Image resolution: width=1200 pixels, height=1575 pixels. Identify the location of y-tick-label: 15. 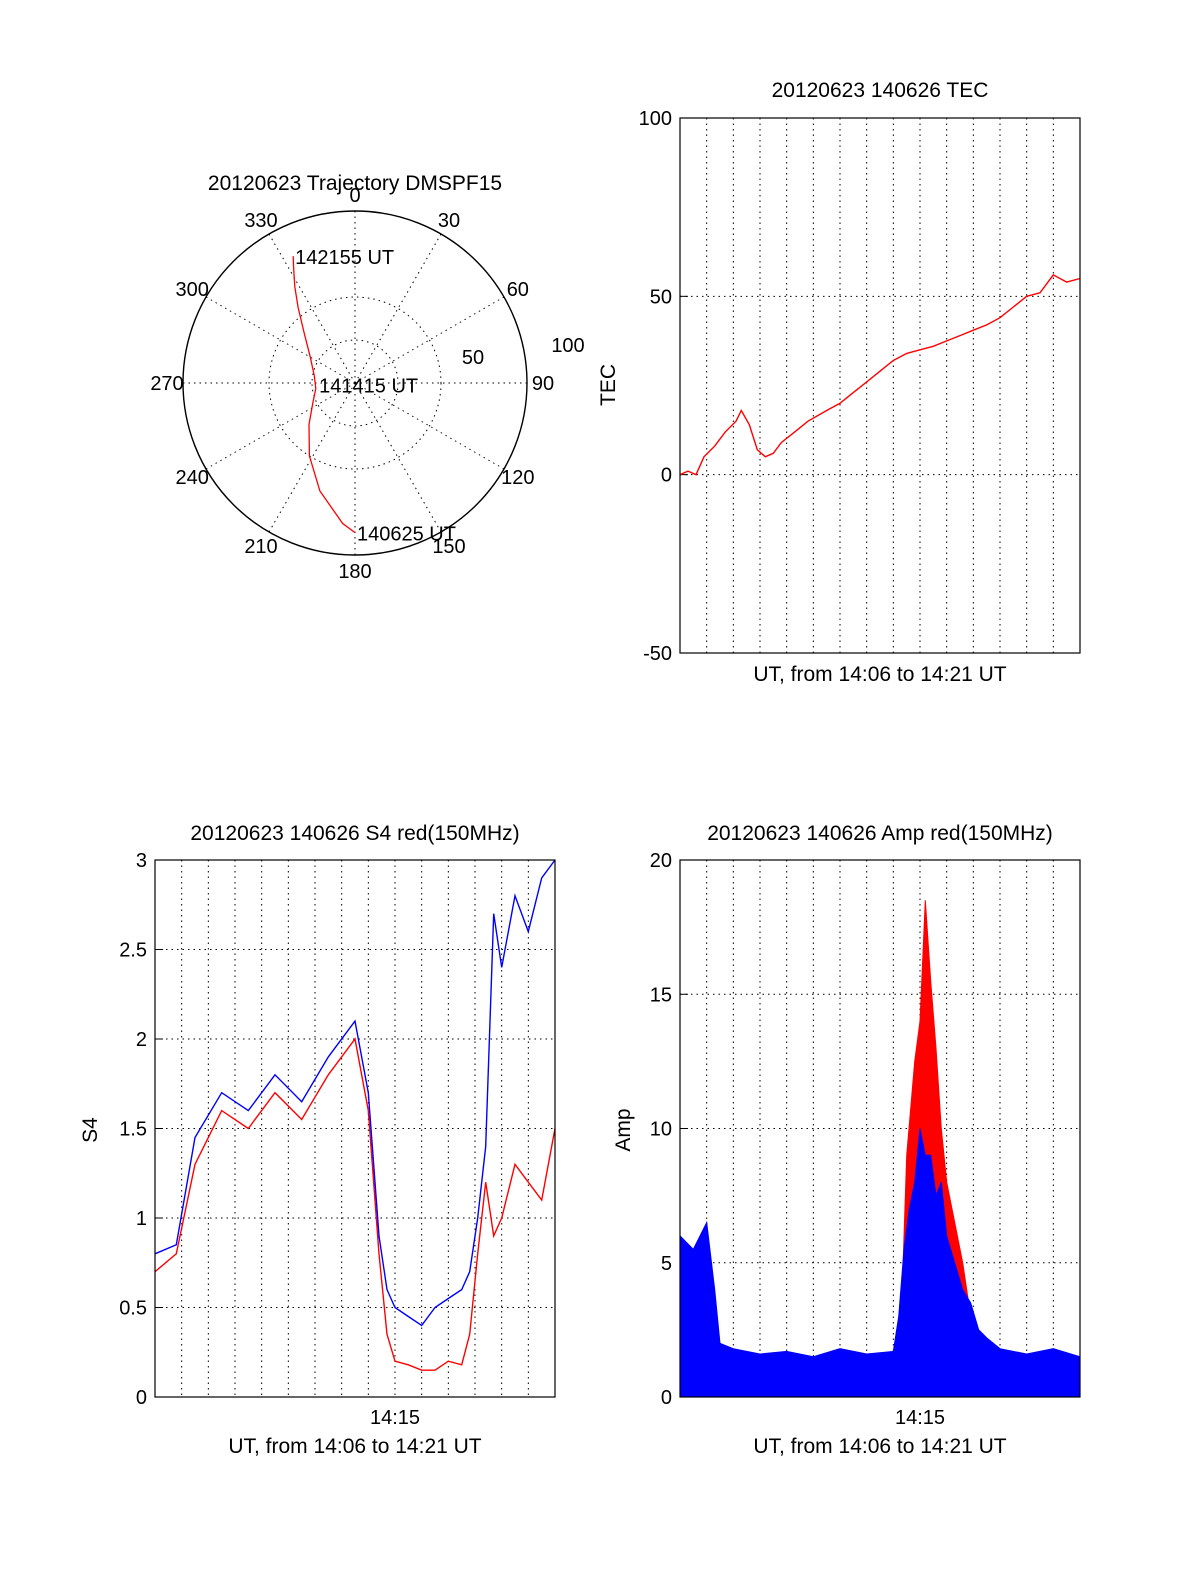
(661, 995).